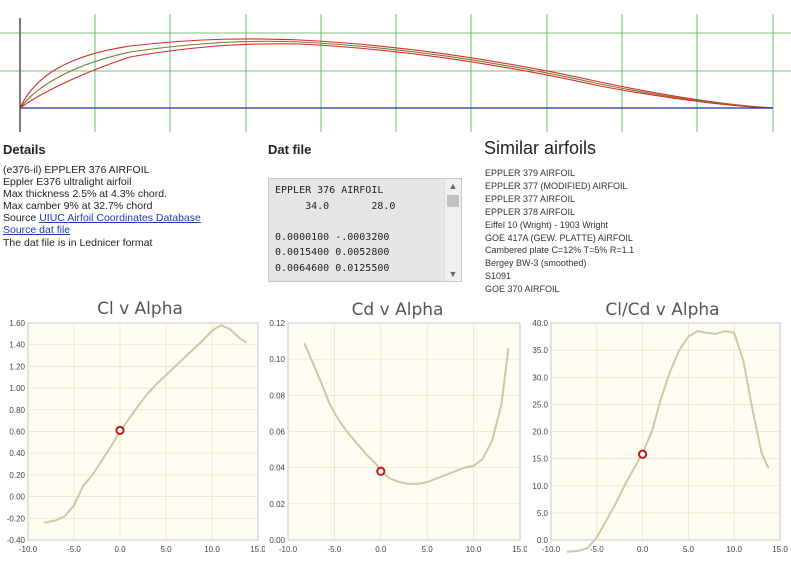 The image size is (791, 561). Describe the element at coordinates (76, 170) in the screenshot. I see `airfoil-name: (e376-il) EPPLER 376 AIRFOIL` at that location.